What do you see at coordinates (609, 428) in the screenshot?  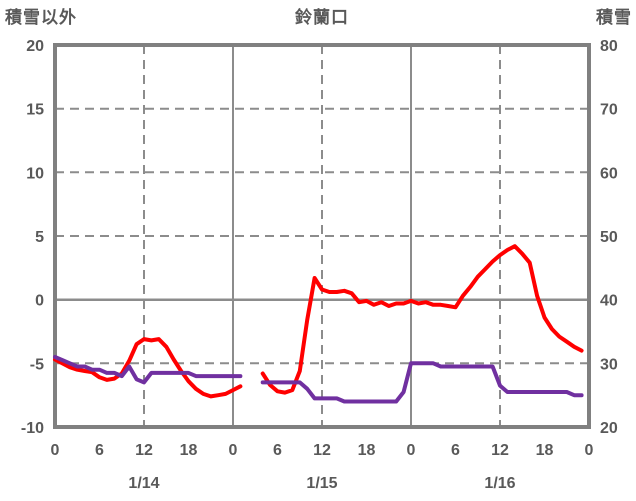 I see `right-axis-tick-label: 20` at bounding box center [609, 428].